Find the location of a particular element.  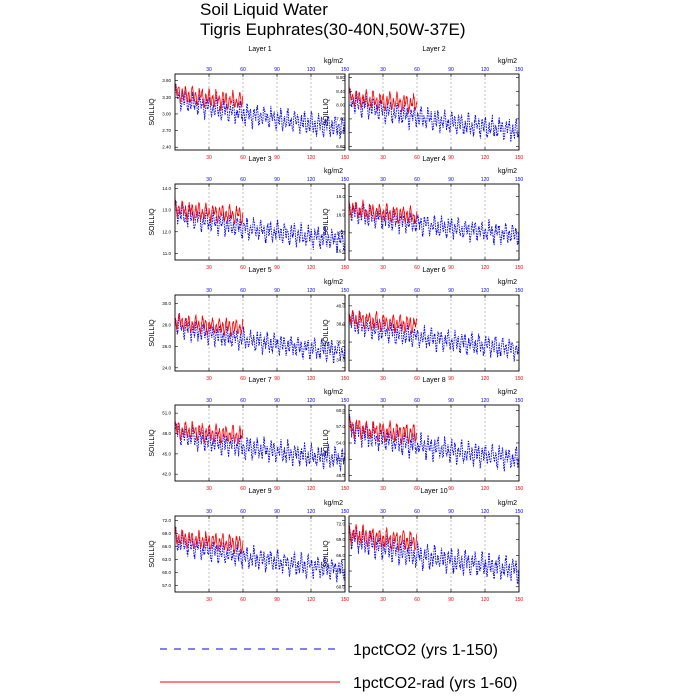

y-tick-label: 6.80 is located at coordinates (340, 146).